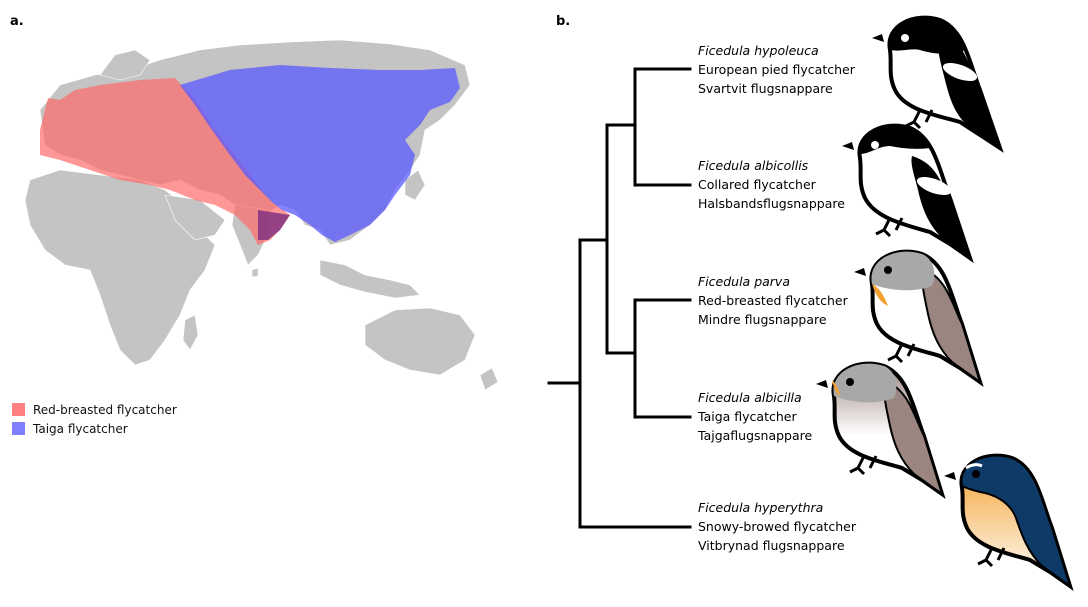 This screenshot has width=1088, height=607. Describe the element at coordinates (765, 88) in the screenshot. I see `swedish-name: Svartvit flugsnappare` at that location.